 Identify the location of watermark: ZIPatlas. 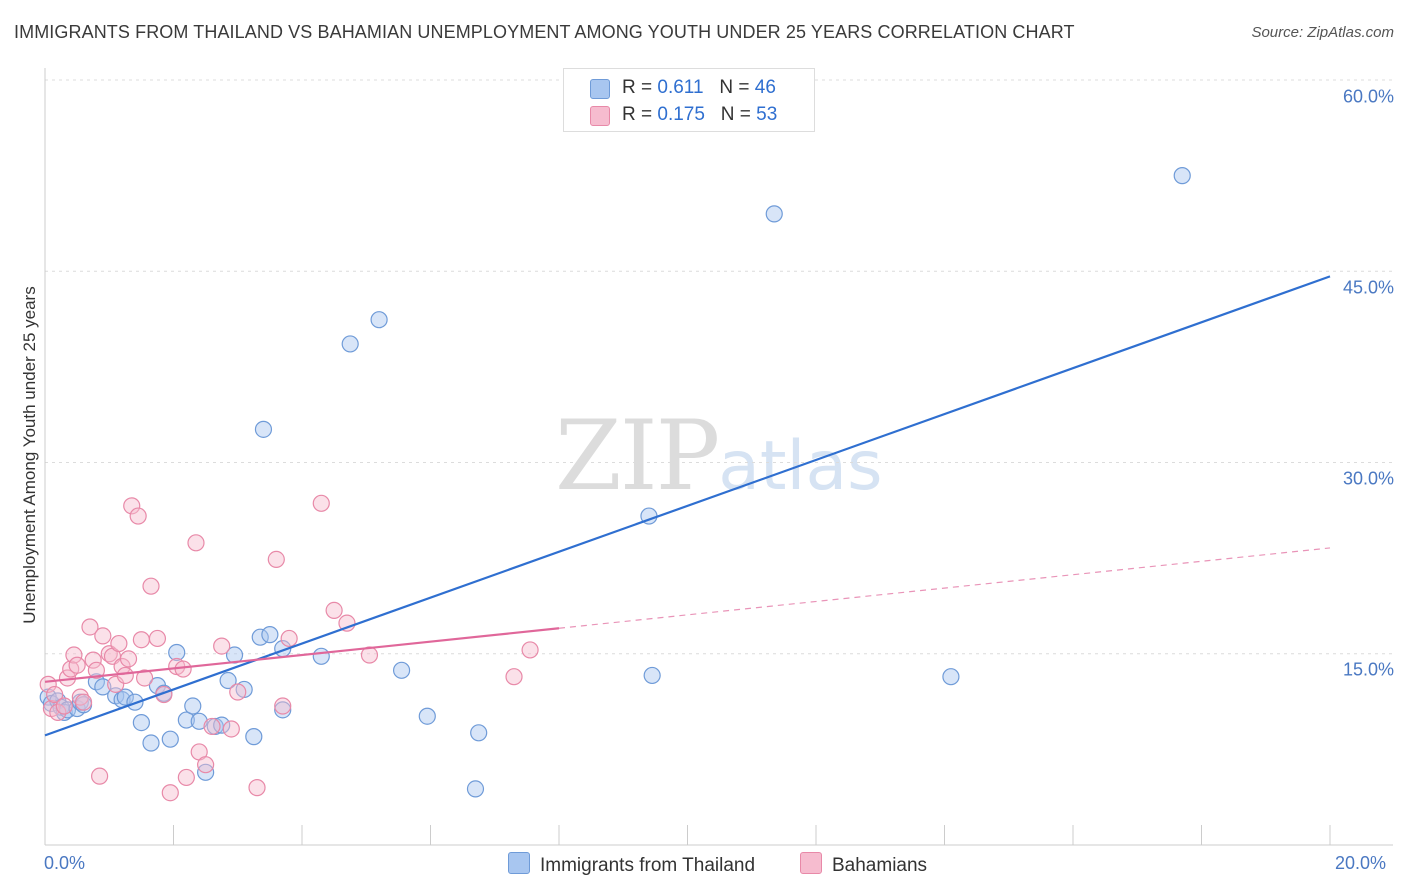
(719, 456).